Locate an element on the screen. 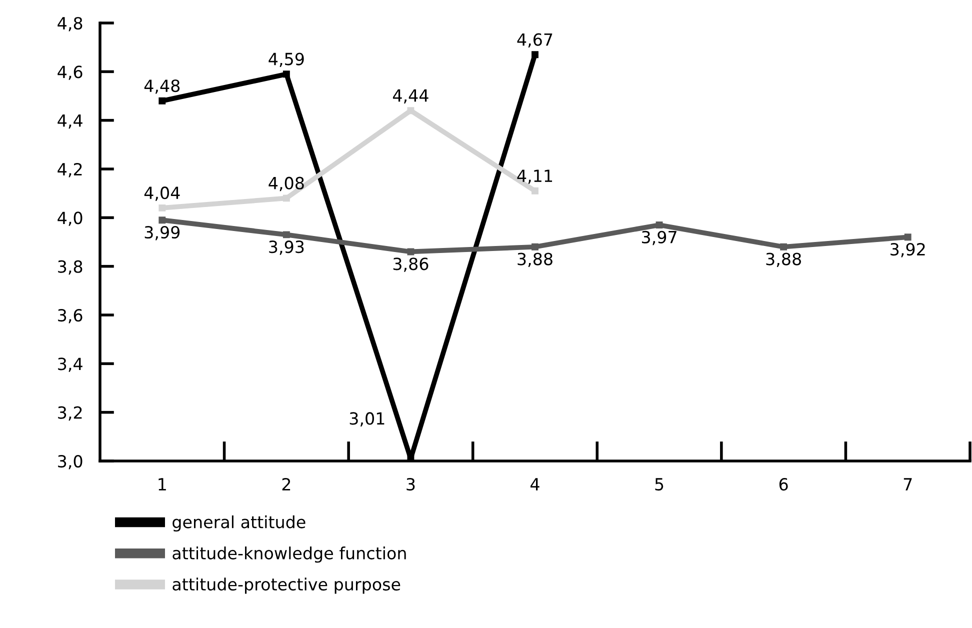 This screenshot has width=972, height=628. y-tick-label: 4,0 is located at coordinates (70, 219).